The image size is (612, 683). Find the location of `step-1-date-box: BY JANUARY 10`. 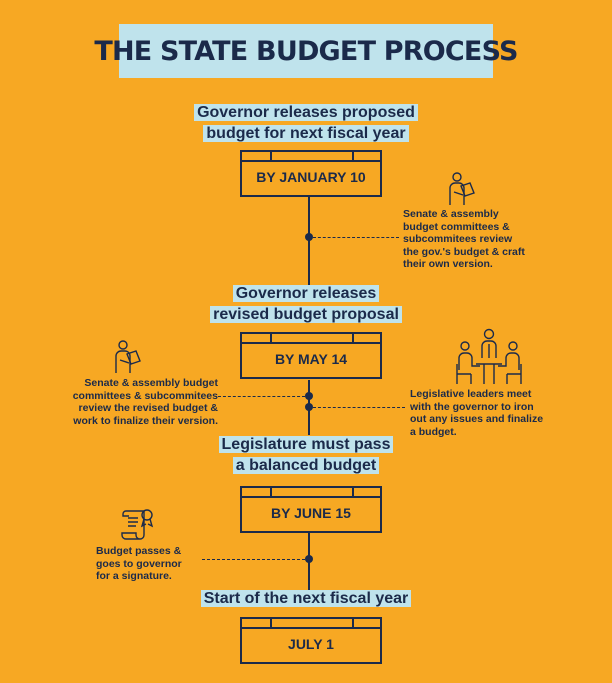

step-1-date-box: BY JANUARY 10 is located at coordinates (311, 173).